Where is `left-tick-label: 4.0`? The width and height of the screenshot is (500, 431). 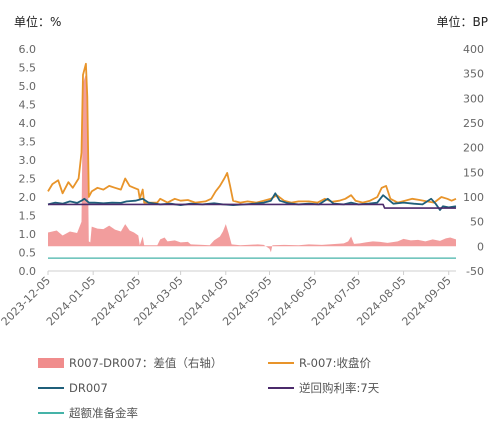
left-tick-label: 4.0 is located at coordinates (28, 123).